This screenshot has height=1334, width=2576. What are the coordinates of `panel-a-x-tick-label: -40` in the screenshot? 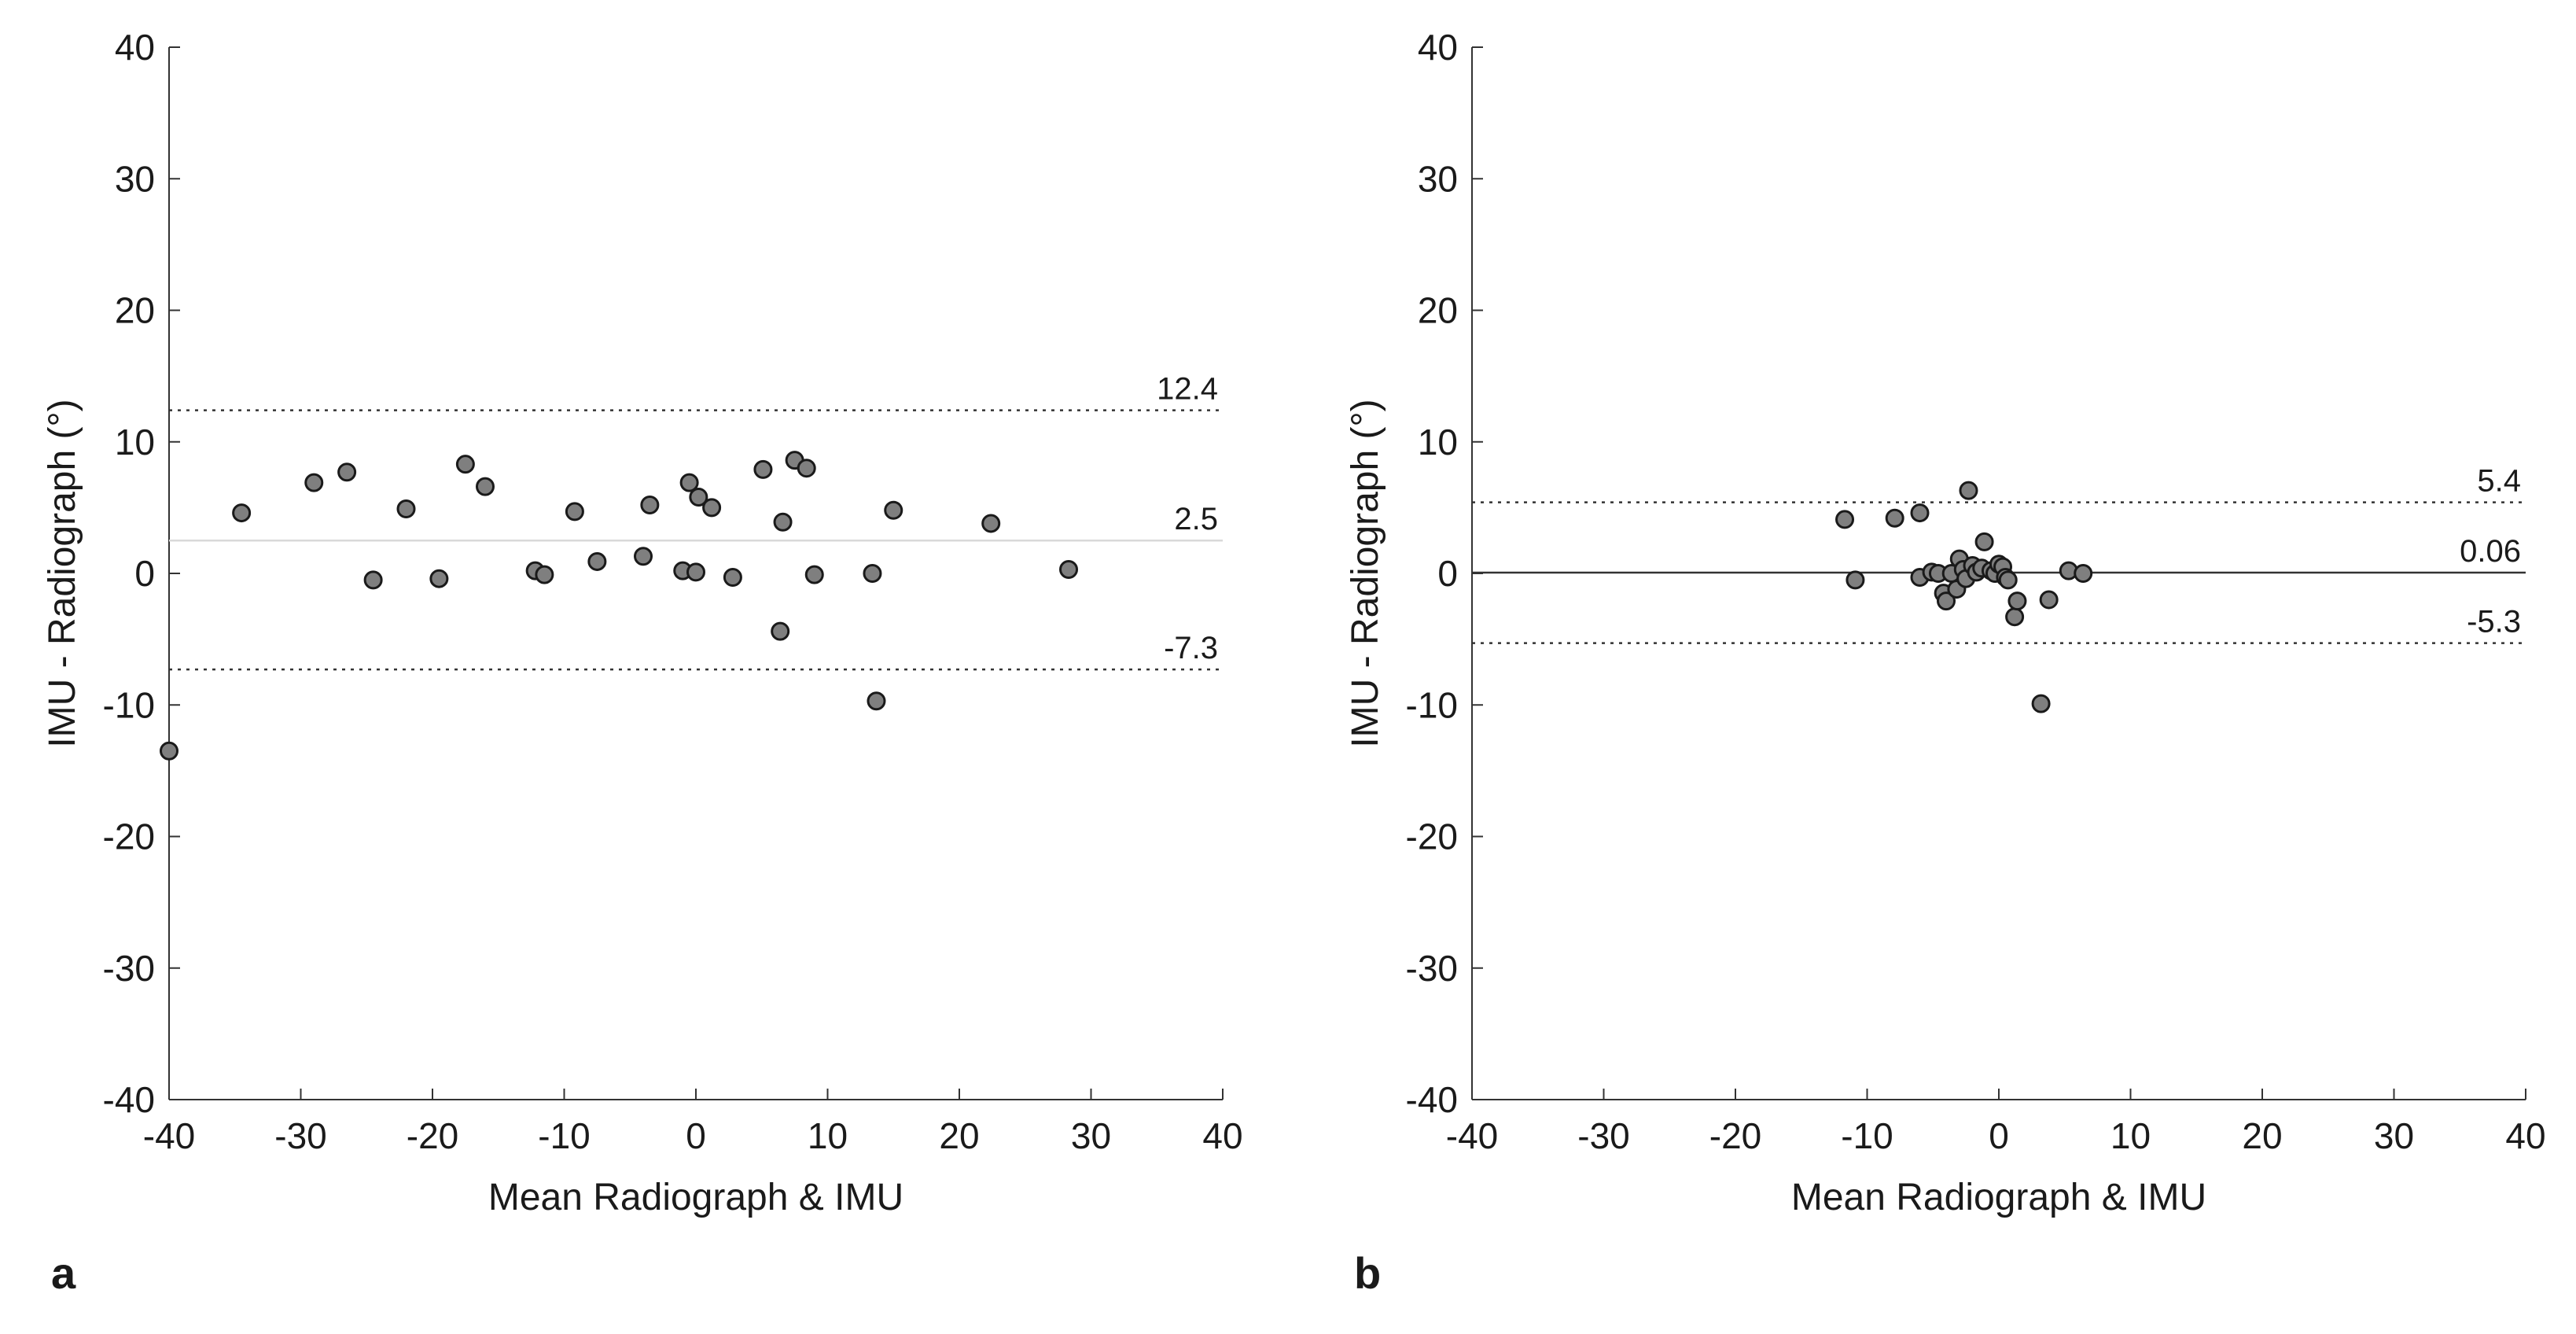 It's located at (169, 1135).